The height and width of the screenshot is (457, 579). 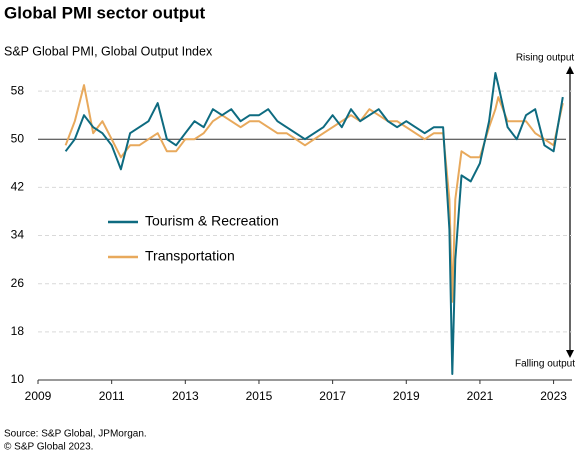 I want to click on chart-title: Global PMI sector output, so click(x=105, y=12).